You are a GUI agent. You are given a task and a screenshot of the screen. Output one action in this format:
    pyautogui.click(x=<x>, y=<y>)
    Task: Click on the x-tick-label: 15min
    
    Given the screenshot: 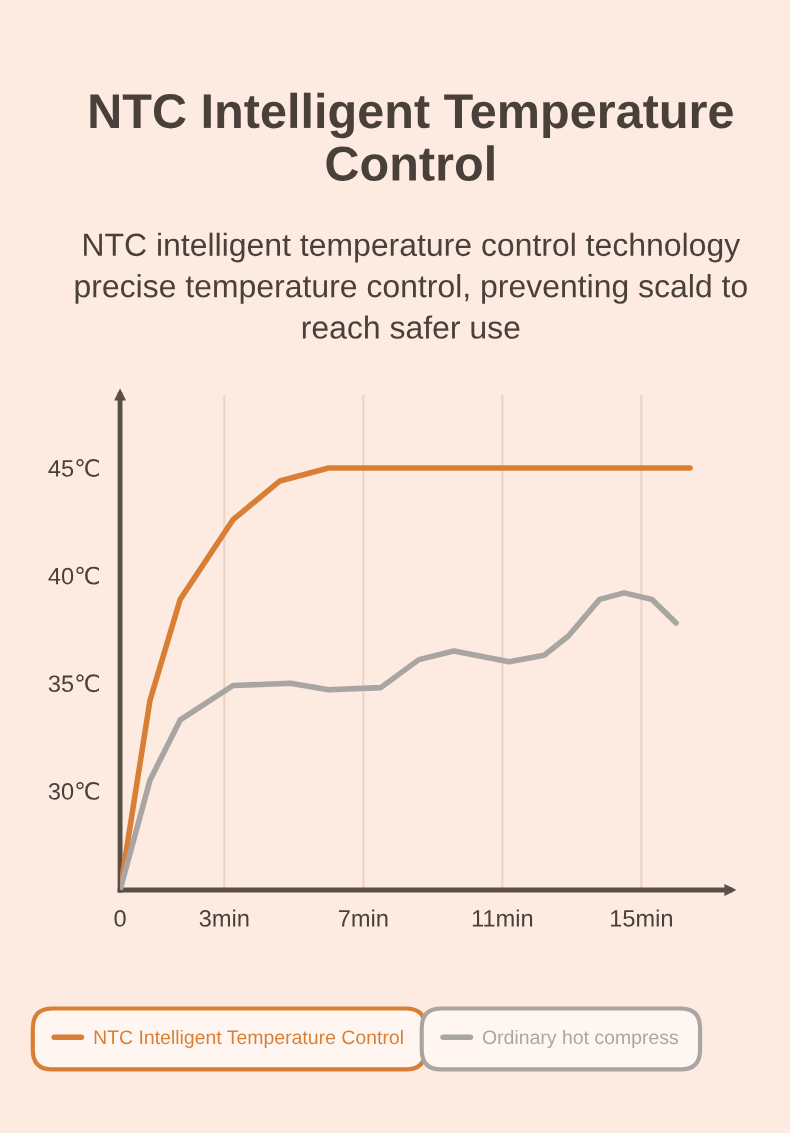 What is the action you would take?
    pyautogui.click(x=641, y=918)
    